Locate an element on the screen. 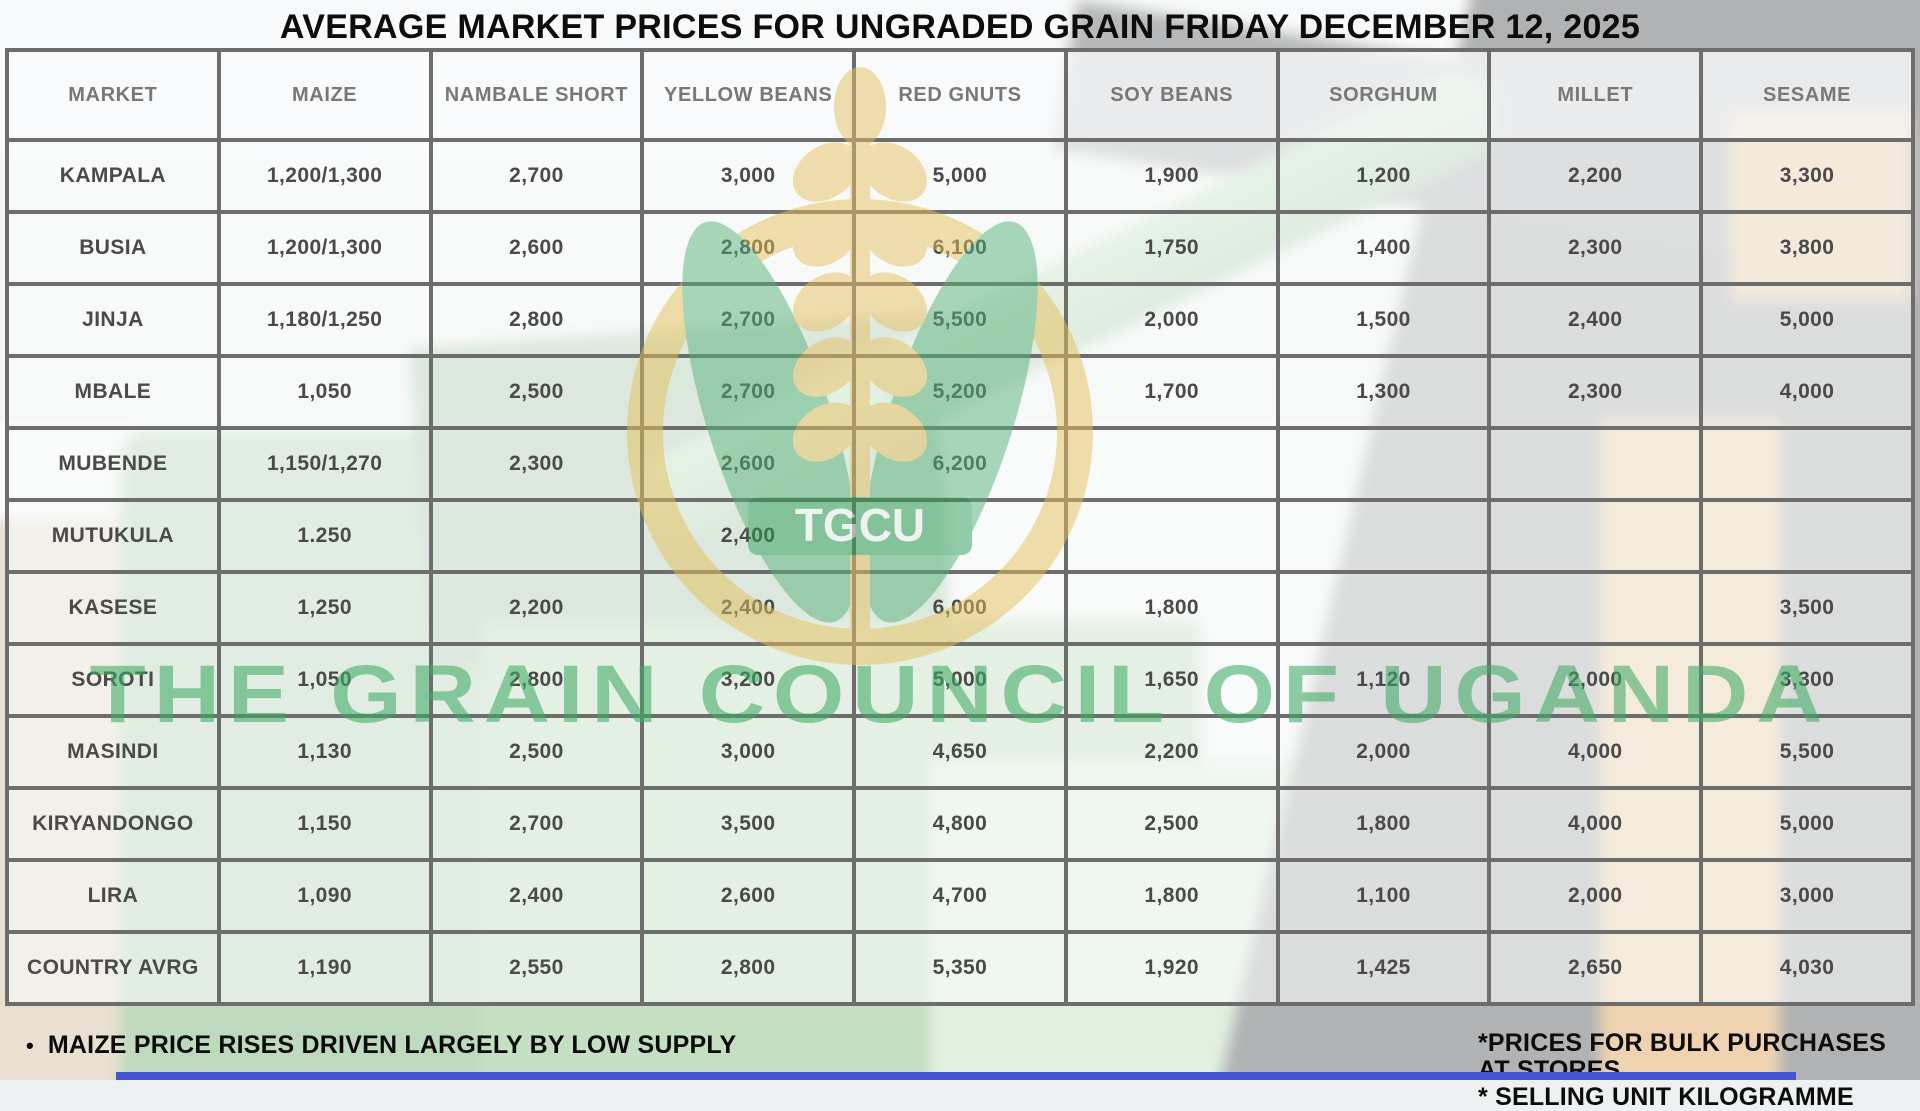 This screenshot has width=1920, height=1111. price-cell: 1,900 is located at coordinates (1171, 176).